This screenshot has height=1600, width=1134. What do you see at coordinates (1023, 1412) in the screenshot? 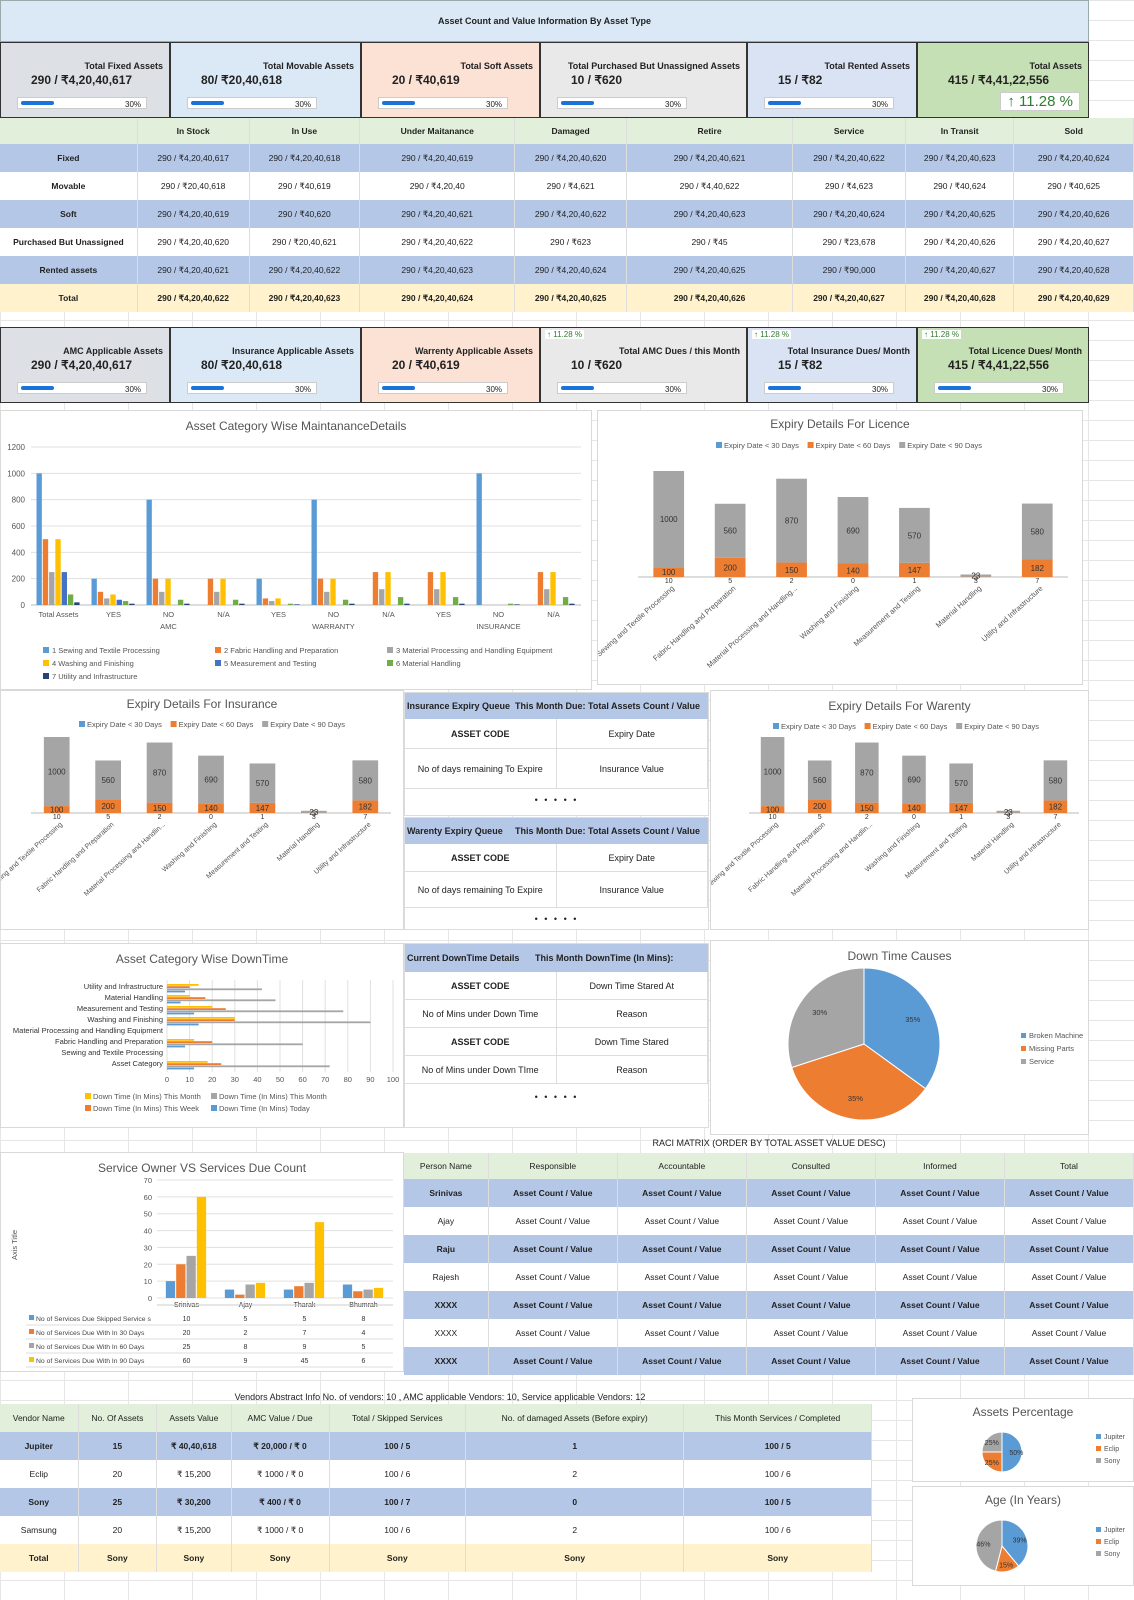
I see `chart-title: Assets Percentage` at bounding box center [1023, 1412].